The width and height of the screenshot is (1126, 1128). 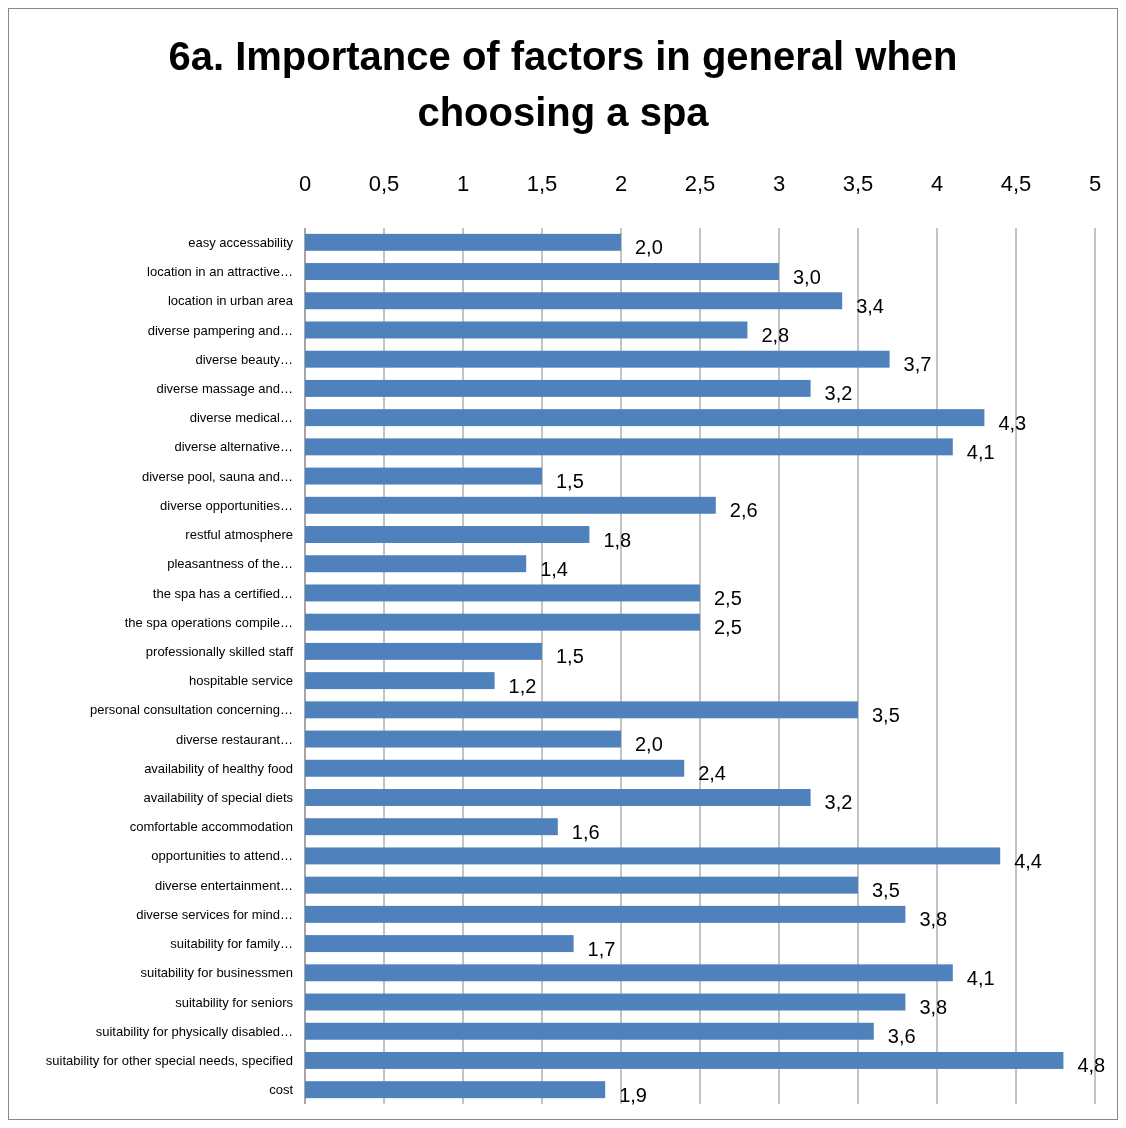 I want to click on x-tick-label: 4, so click(x=937, y=183).